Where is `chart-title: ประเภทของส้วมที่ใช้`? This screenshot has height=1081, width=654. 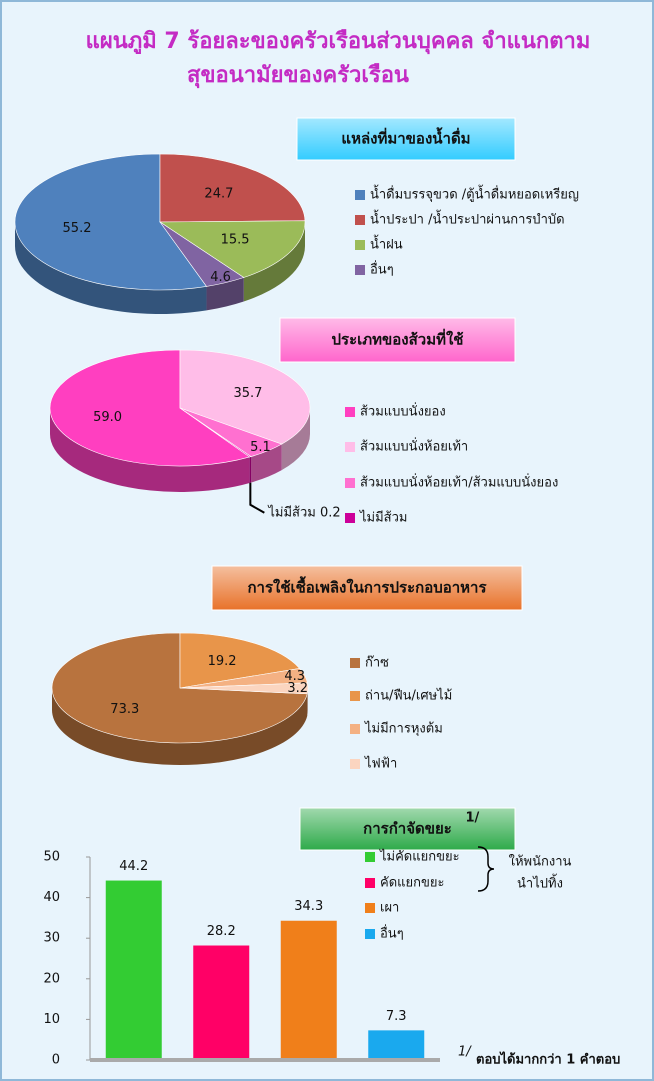
chart-title: ประเภทของส้วมที่ใช้ is located at coordinates (398, 339).